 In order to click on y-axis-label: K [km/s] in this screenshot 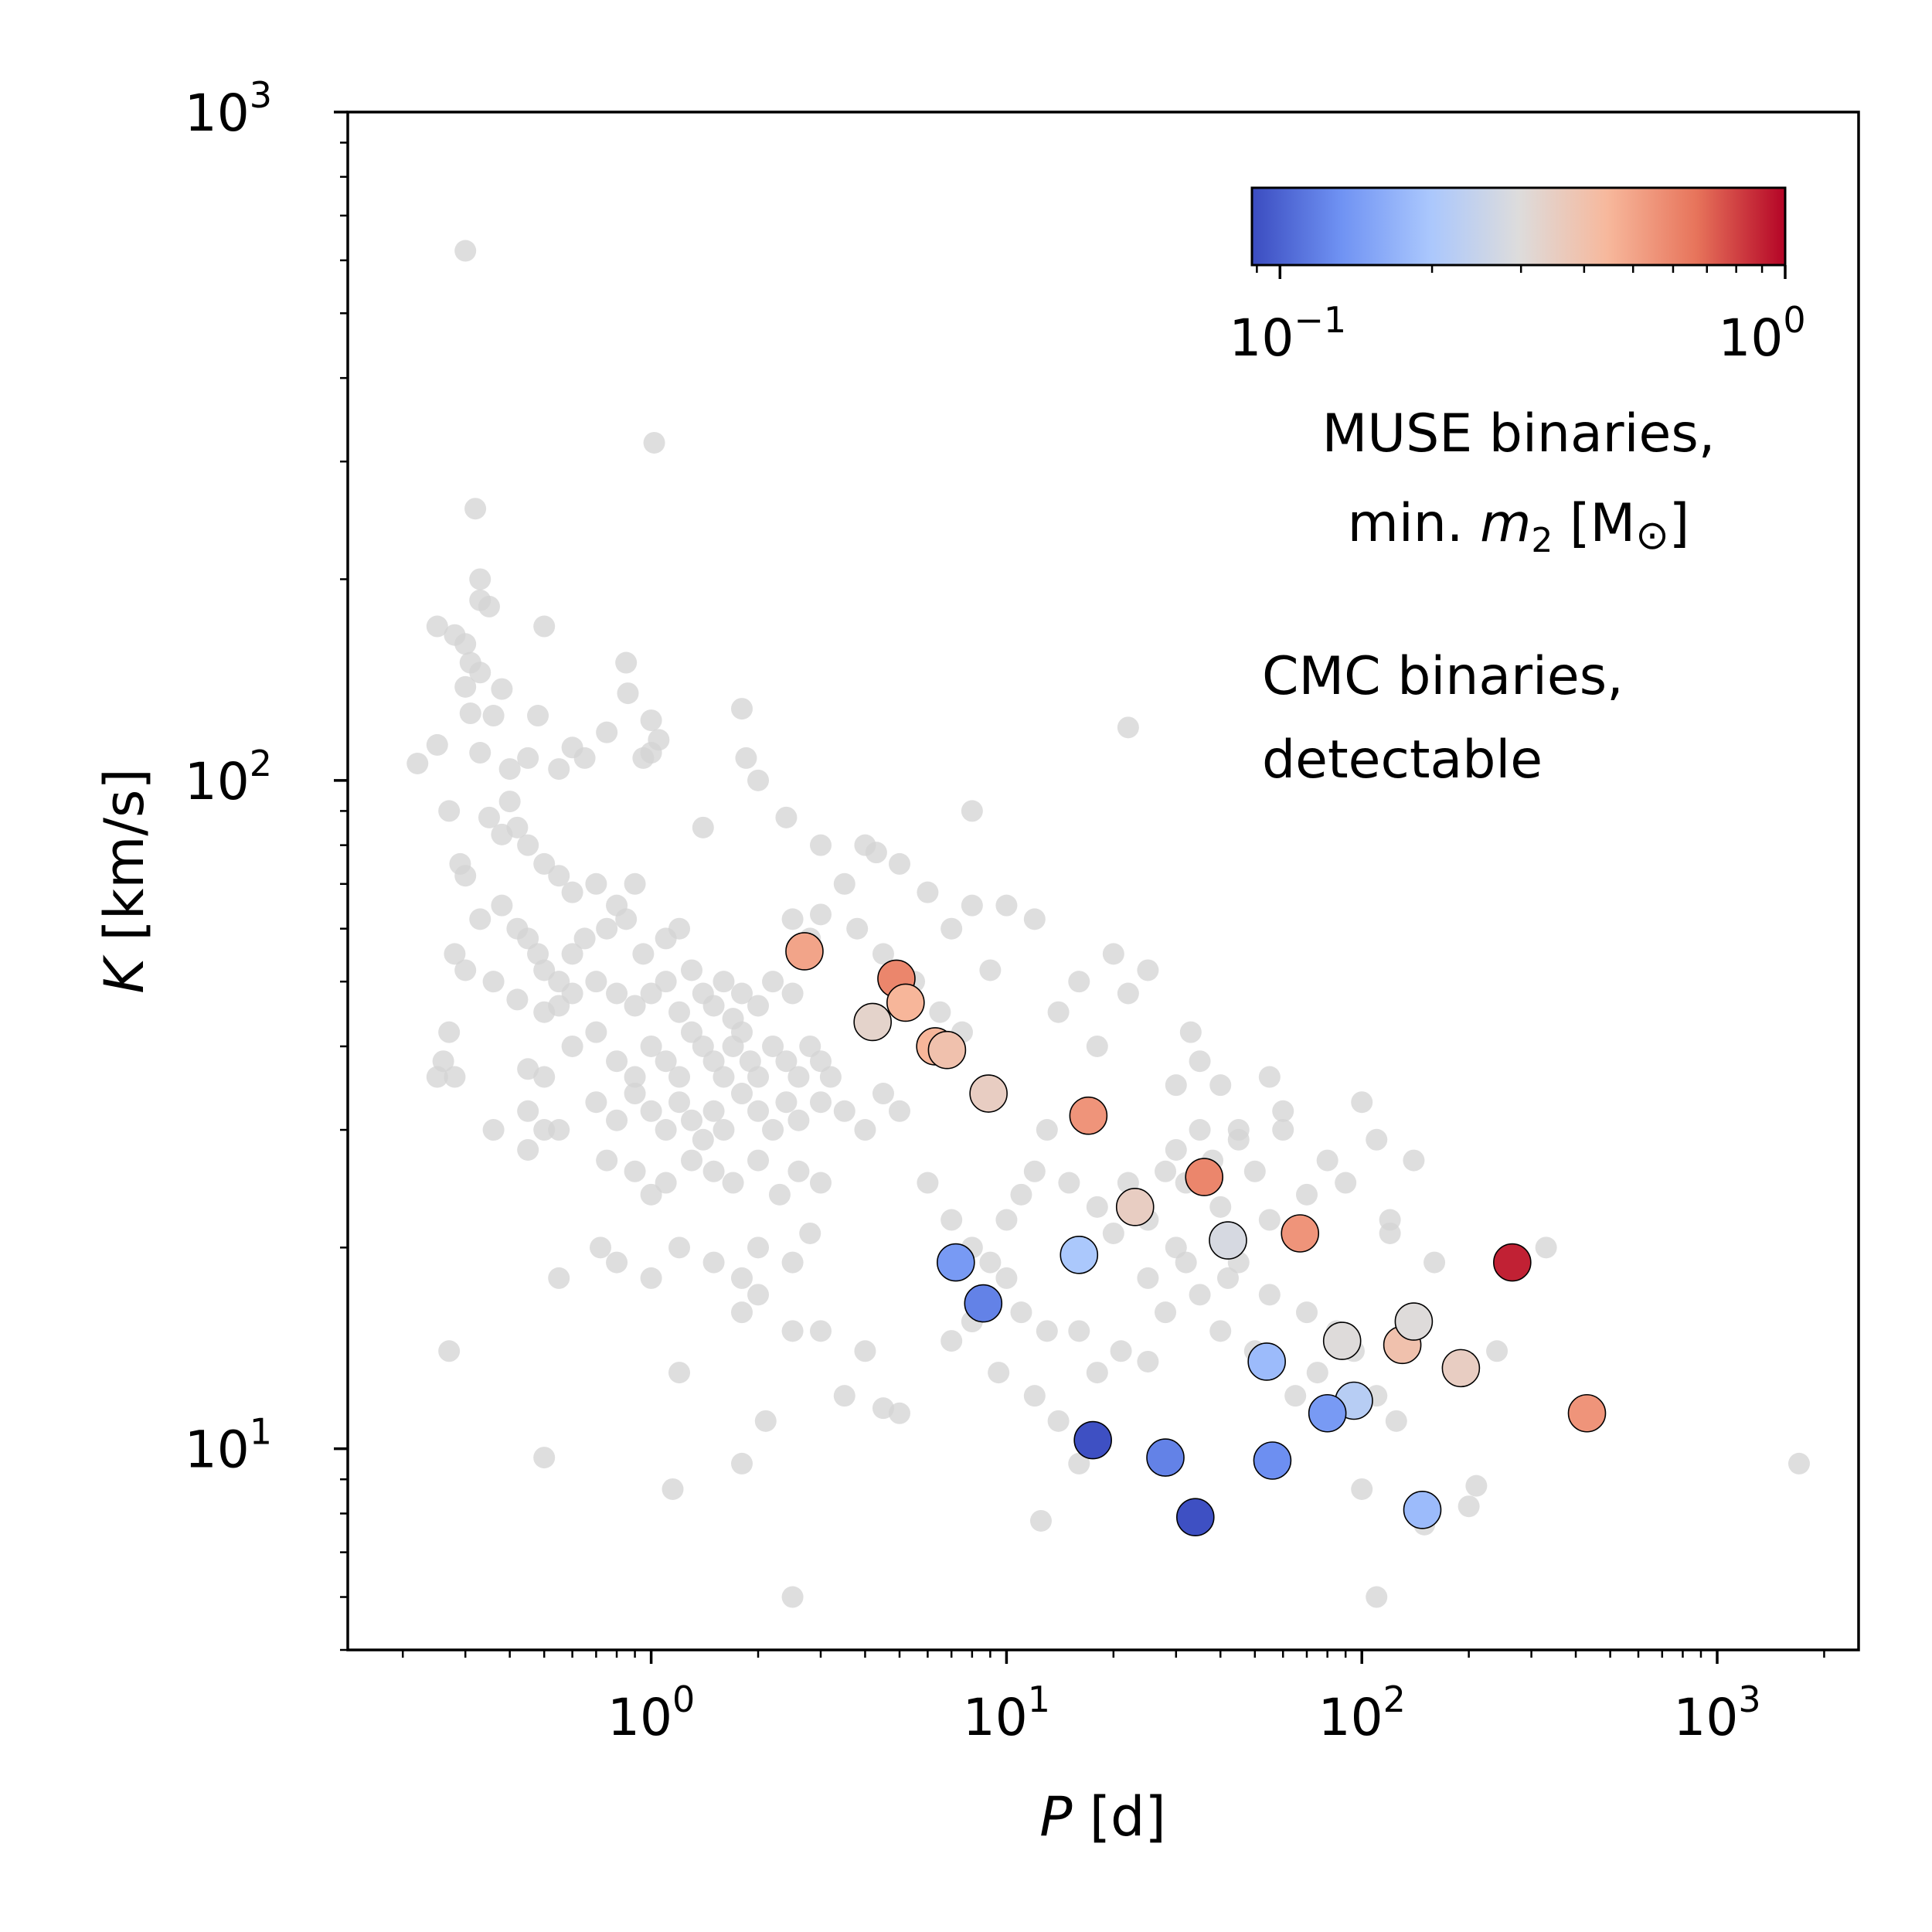, I will do `click(125, 881)`.